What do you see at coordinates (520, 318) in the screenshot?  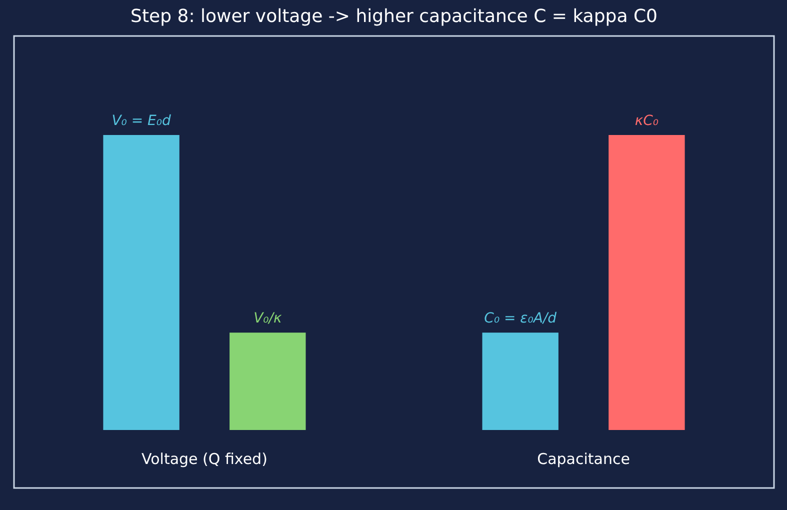 I see `x-tick-label: C₀ = ε₀A/d` at bounding box center [520, 318].